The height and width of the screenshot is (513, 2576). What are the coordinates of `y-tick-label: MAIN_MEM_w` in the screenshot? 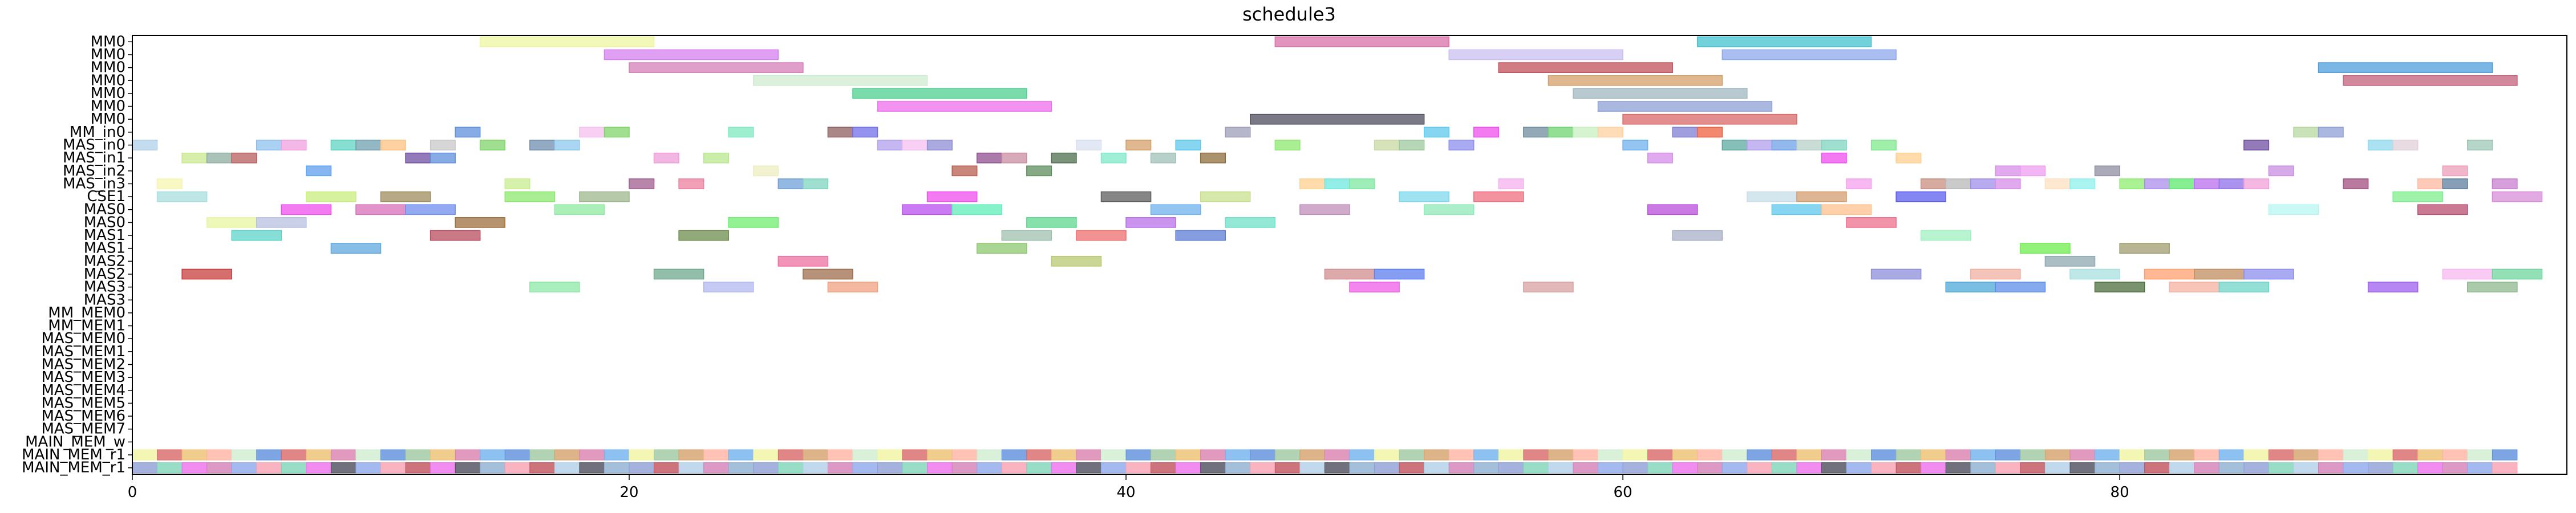 It's located at (75, 441).